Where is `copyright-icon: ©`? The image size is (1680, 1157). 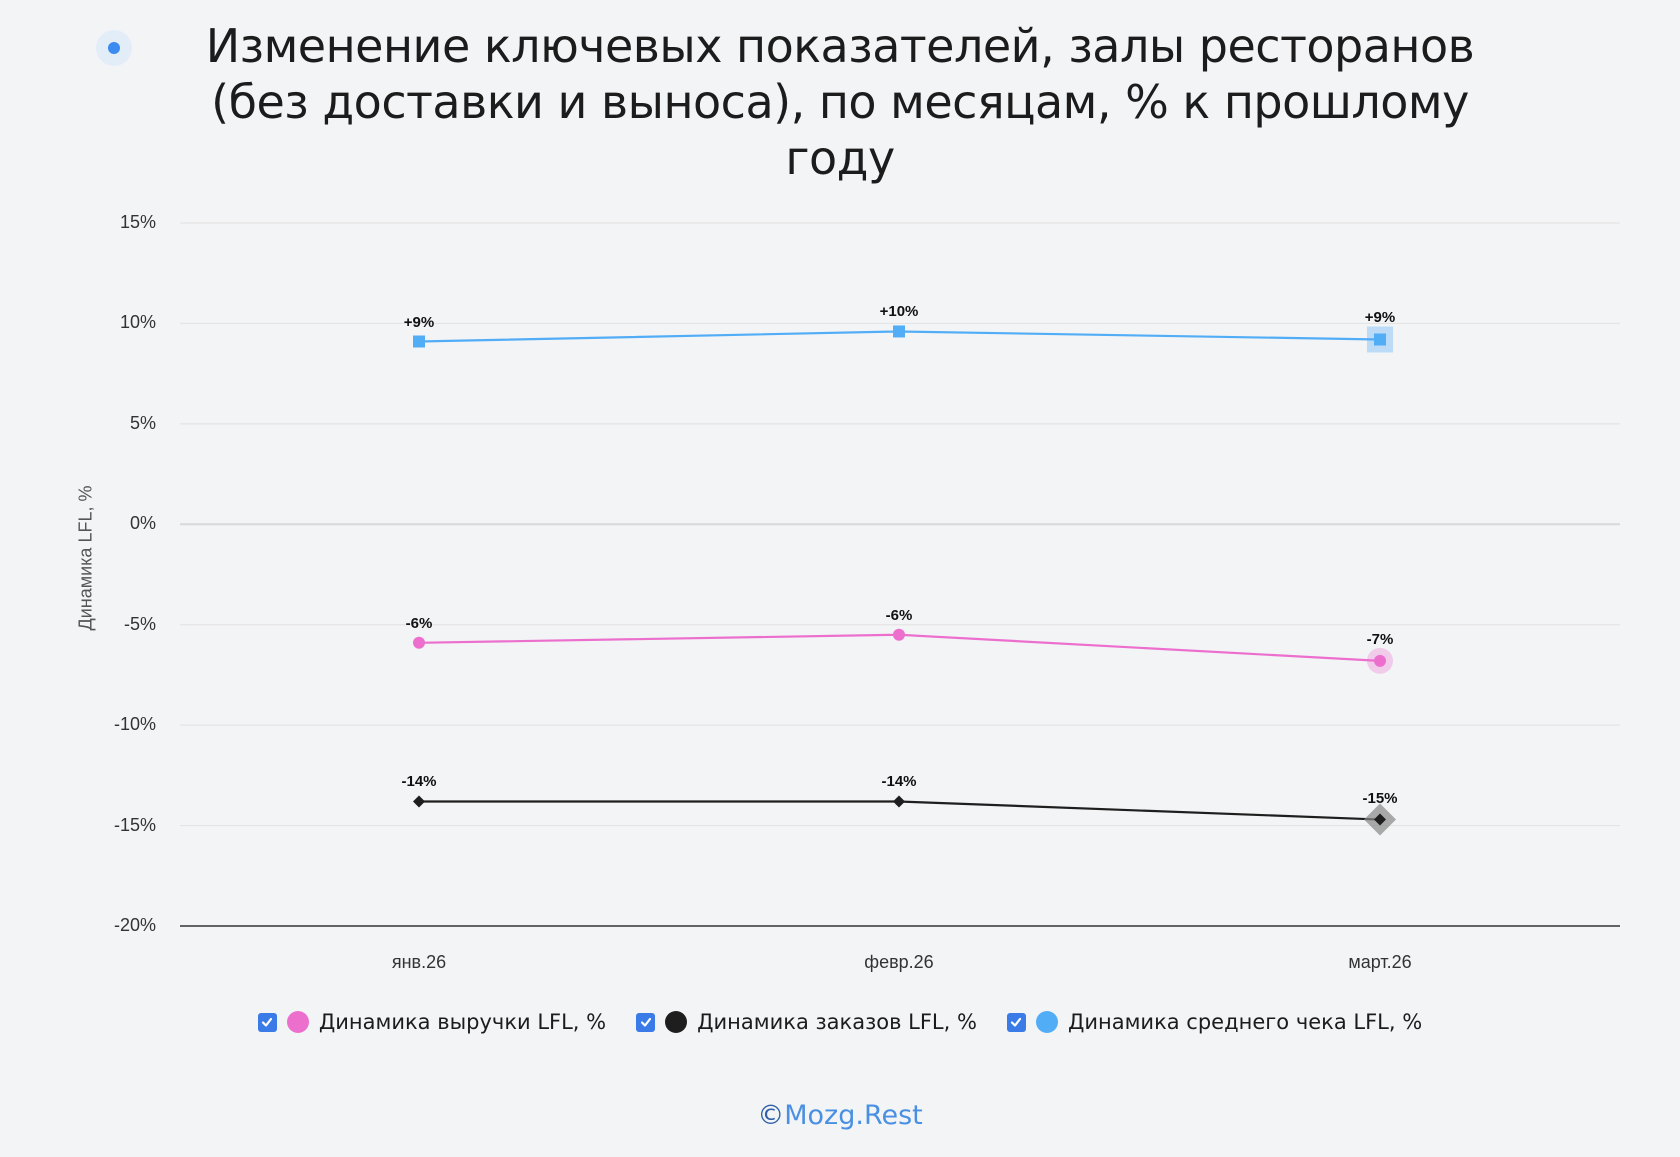 copyright-icon: © is located at coordinates (771, 1115).